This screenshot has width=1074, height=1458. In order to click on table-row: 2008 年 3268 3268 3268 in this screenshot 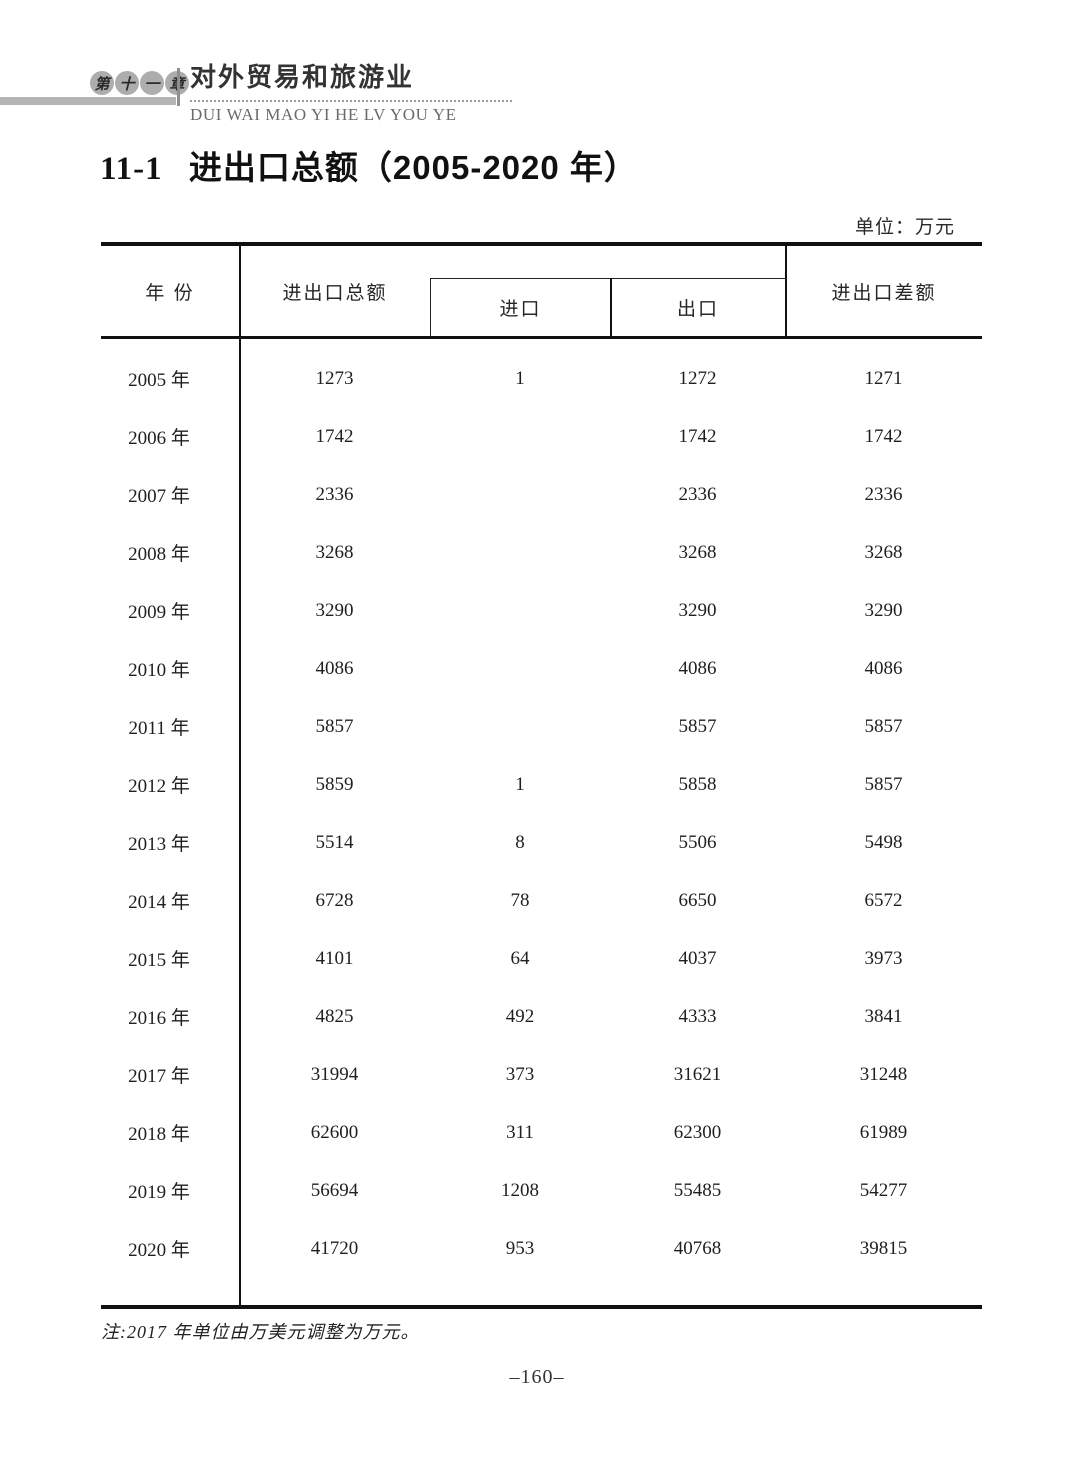, I will do `click(541, 553)`.